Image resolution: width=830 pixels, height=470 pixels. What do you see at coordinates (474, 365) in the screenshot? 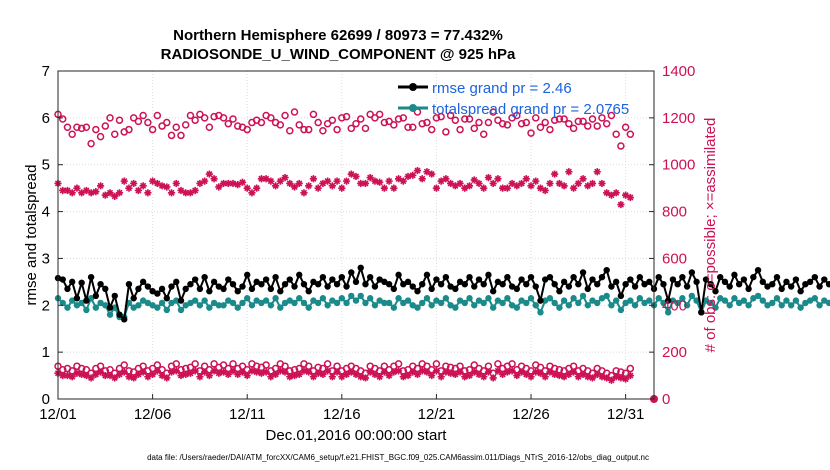
I see `obs-possible-lower-marker` at bounding box center [474, 365].